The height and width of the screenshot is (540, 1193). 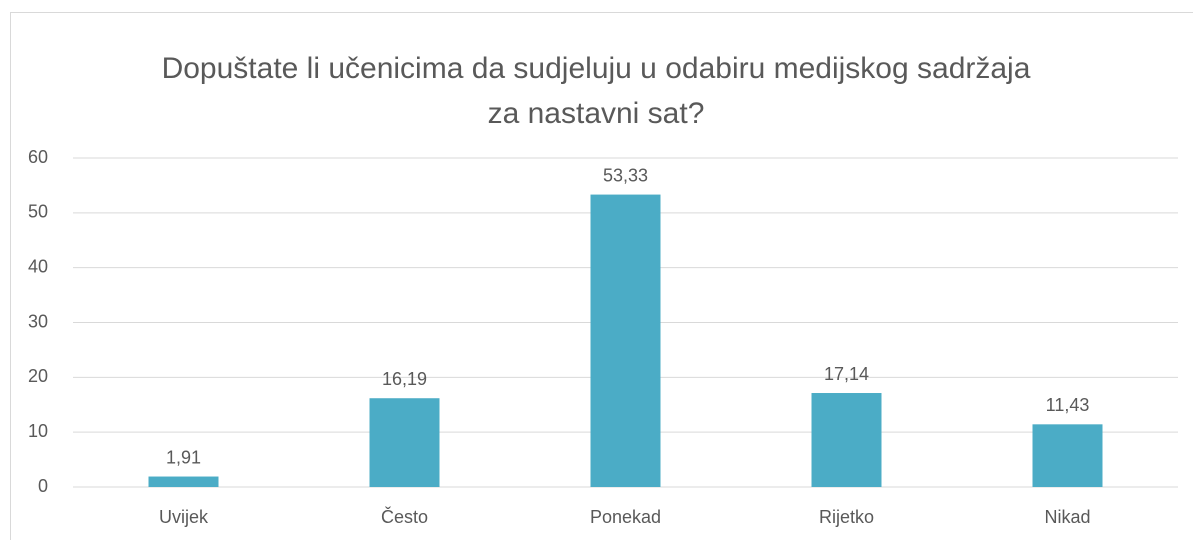 What do you see at coordinates (38, 321) in the screenshot?
I see `y-tick-label: 30` at bounding box center [38, 321].